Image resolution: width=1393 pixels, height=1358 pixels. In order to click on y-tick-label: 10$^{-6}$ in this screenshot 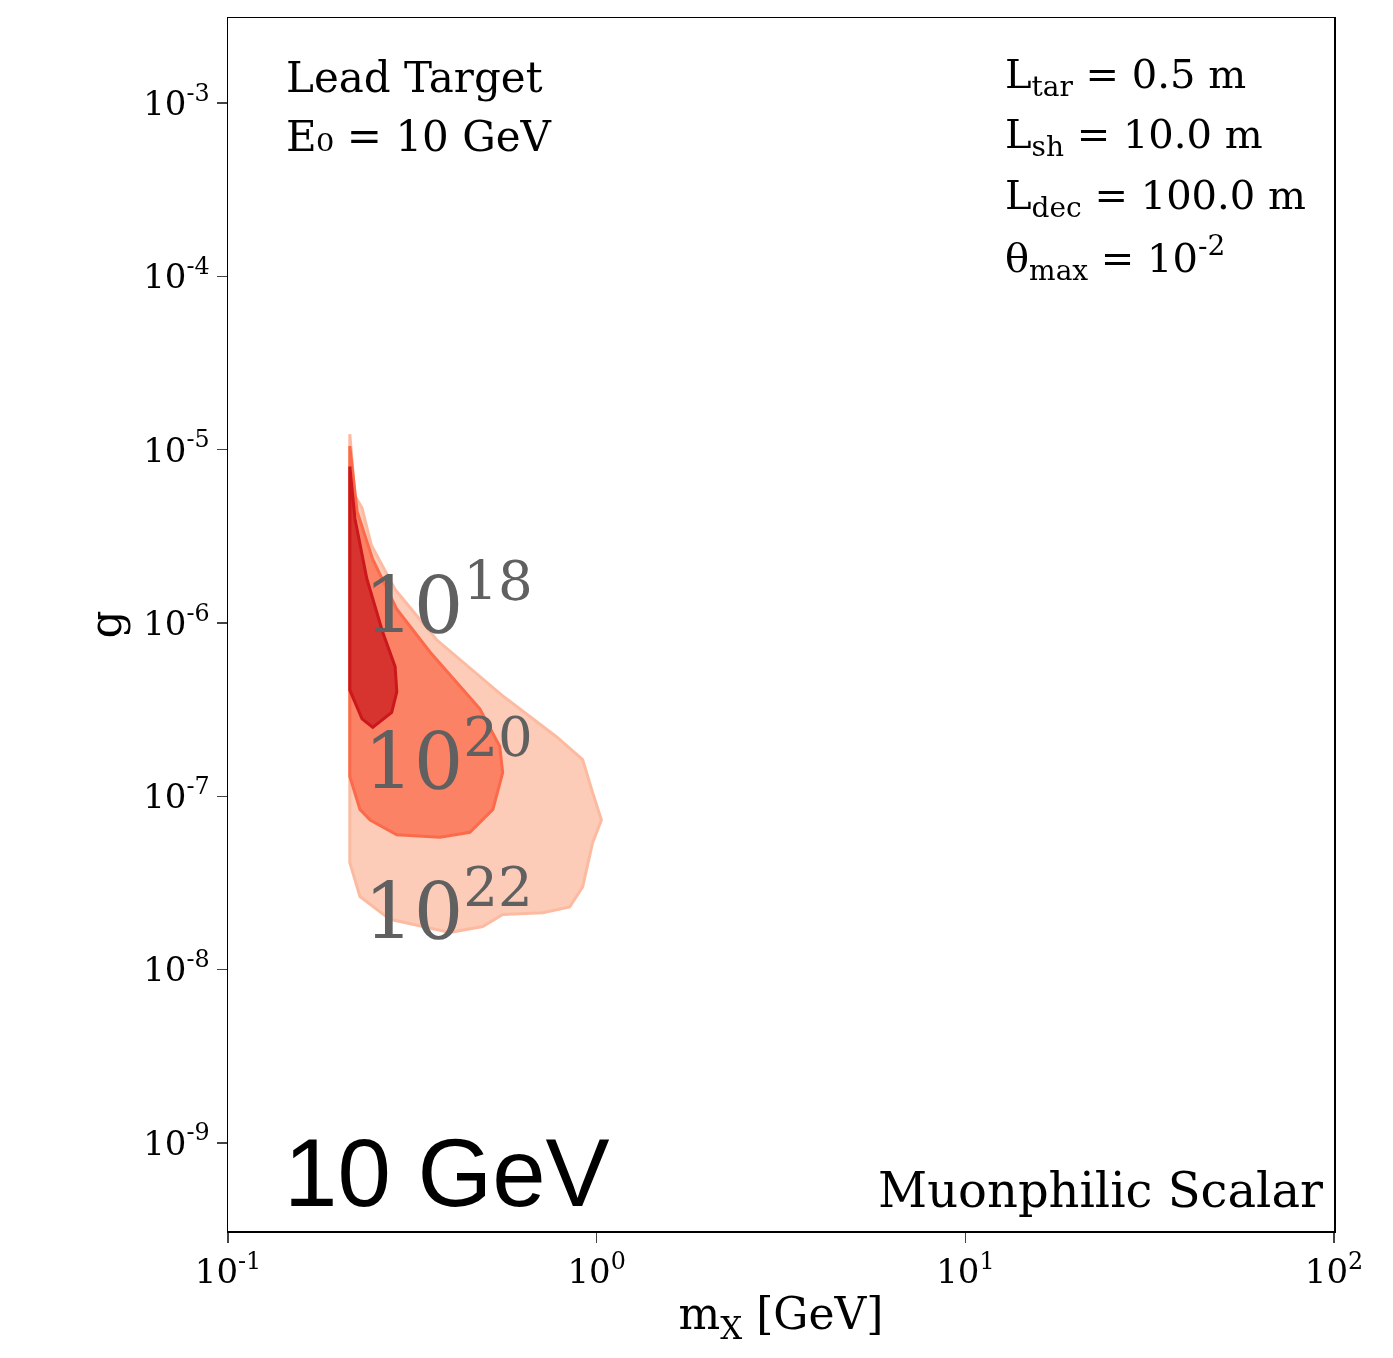, I will do `click(176, 620)`.